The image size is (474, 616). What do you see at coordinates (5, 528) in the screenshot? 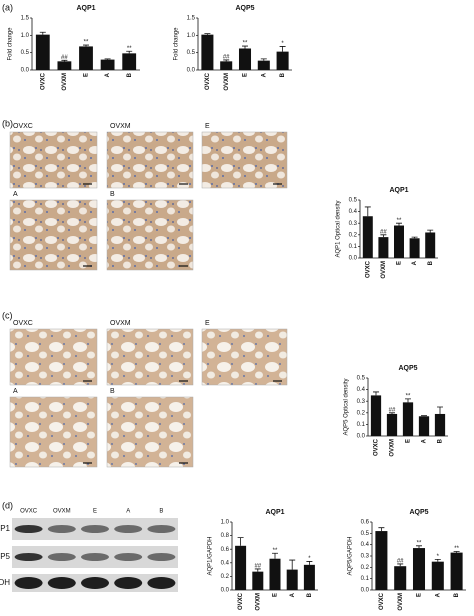
I see `blot-row-label: AQP1` at bounding box center [5, 528].